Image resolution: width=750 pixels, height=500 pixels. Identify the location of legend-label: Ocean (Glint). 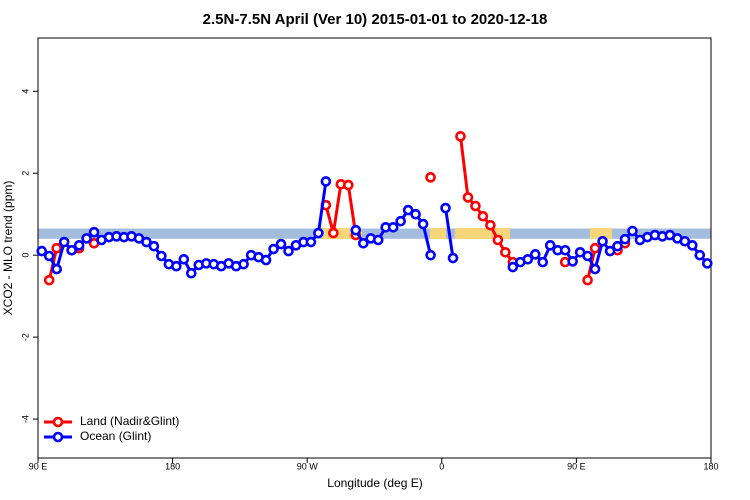
(115, 436).